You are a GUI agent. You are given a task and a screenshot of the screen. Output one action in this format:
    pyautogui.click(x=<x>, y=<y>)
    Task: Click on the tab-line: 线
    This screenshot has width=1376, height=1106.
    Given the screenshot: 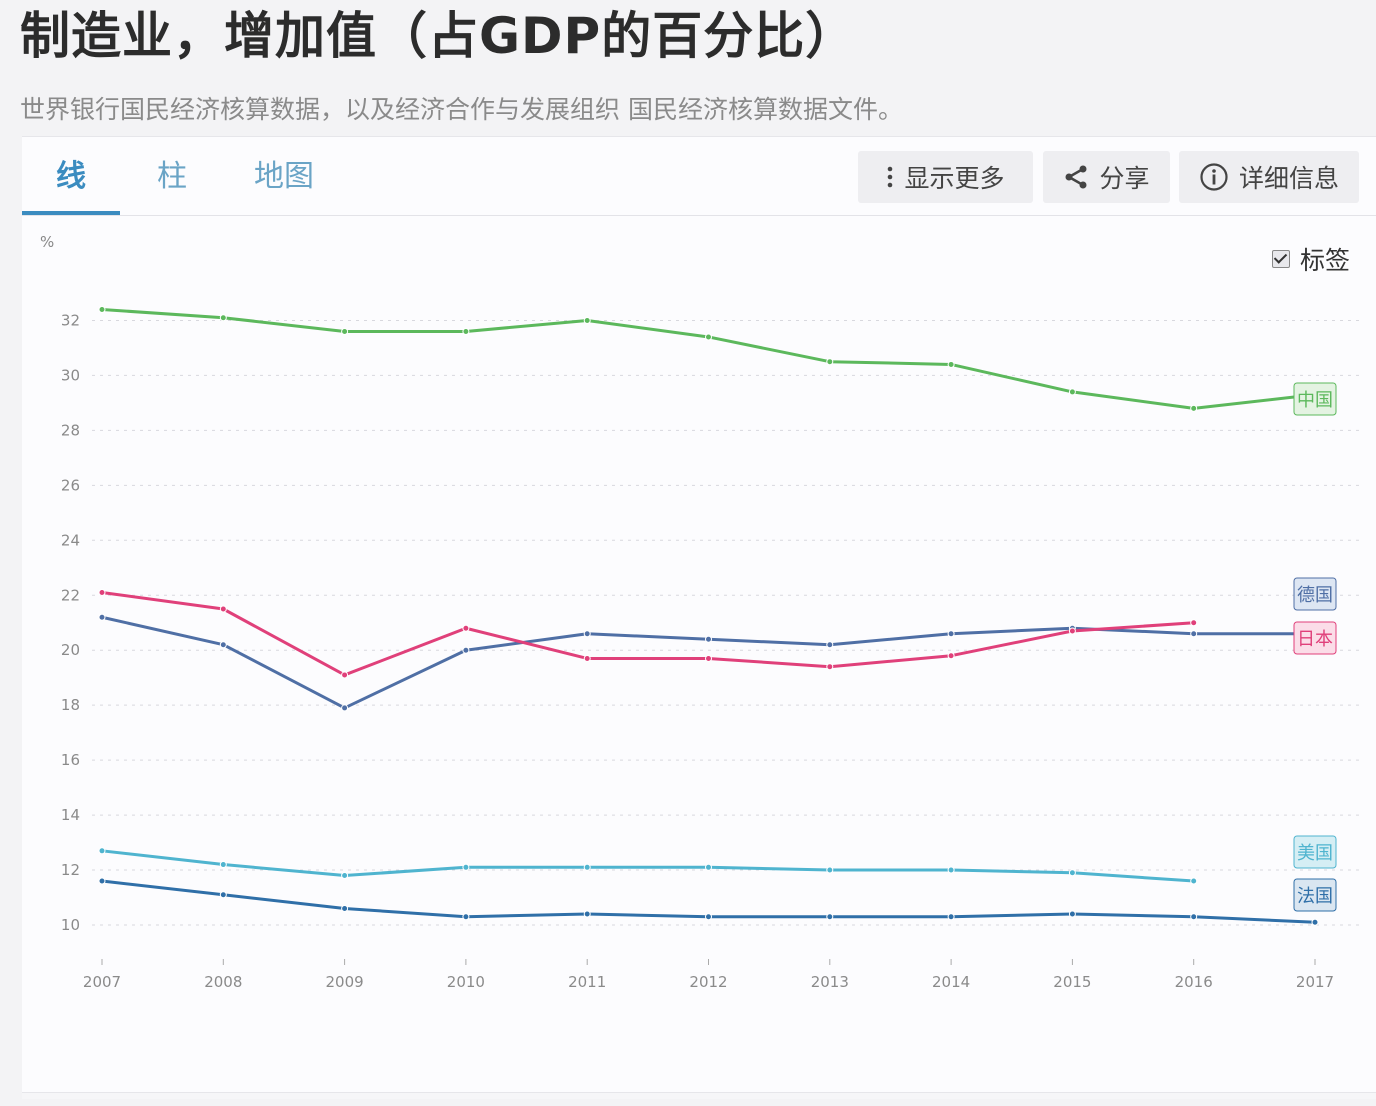 What is the action you would take?
    pyautogui.click(x=71, y=185)
    